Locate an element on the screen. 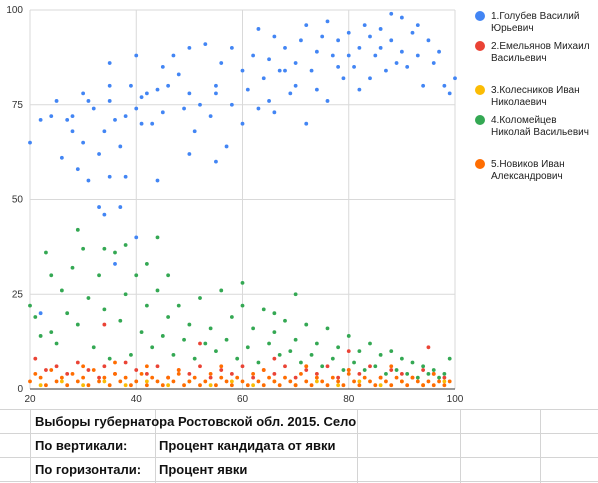  horizontal-value: Процент явки is located at coordinates (203, 469).